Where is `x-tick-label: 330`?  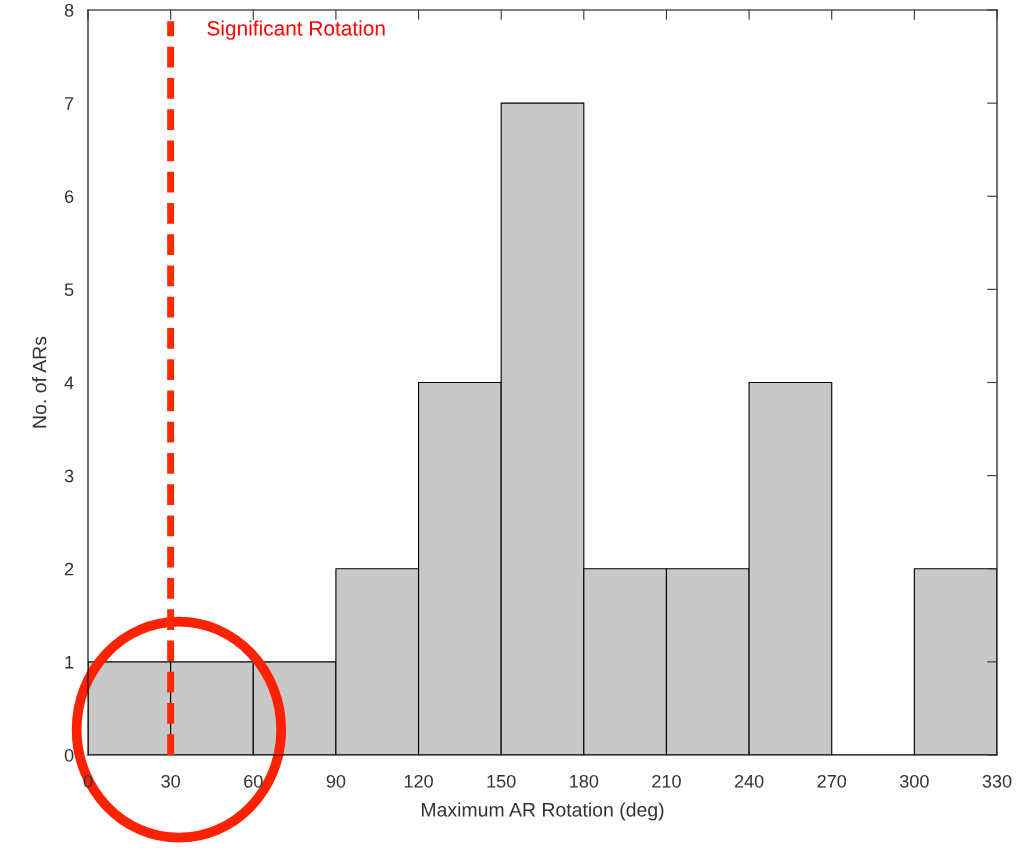 x-tick-label: 330 is located at coordinates (997, 781).